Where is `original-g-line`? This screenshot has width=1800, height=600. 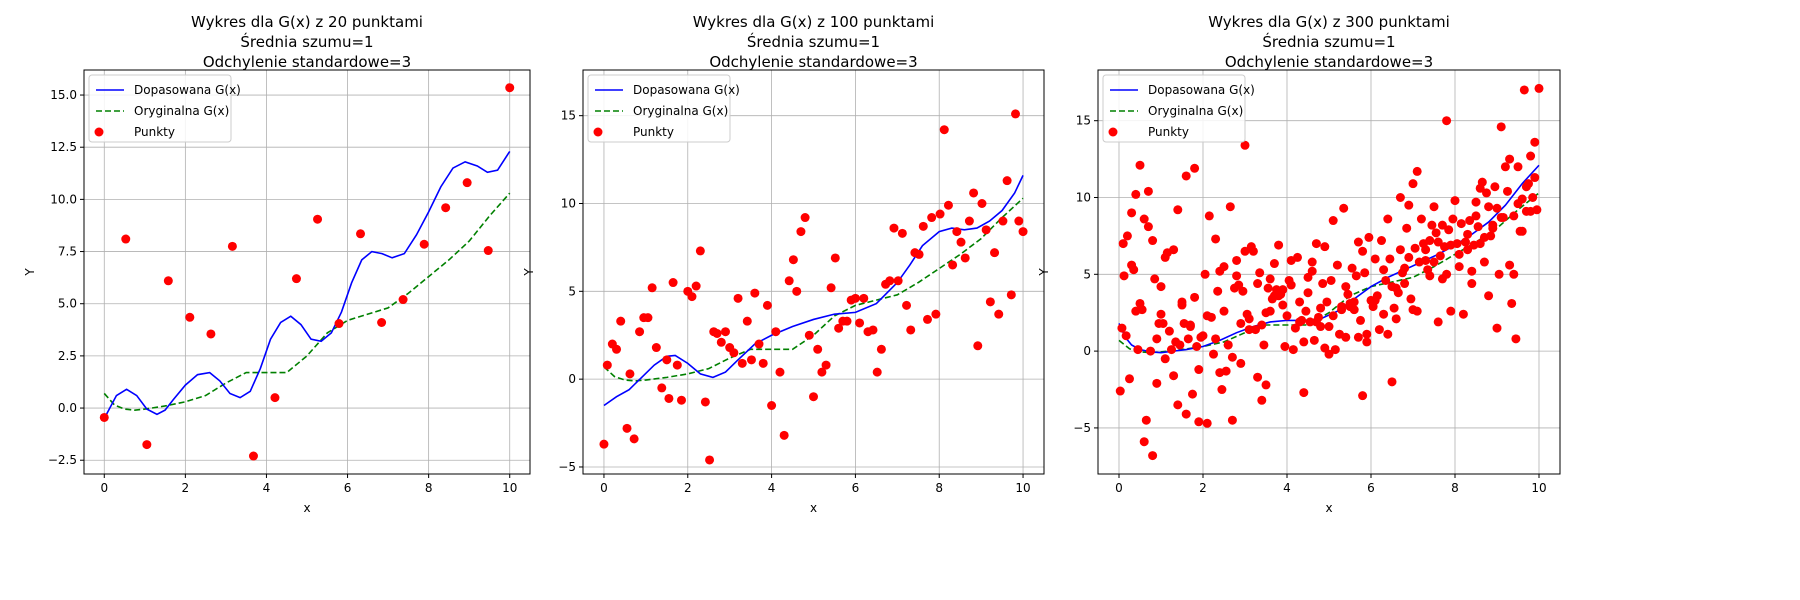
original-g-line is located at coordinates (813, 289).